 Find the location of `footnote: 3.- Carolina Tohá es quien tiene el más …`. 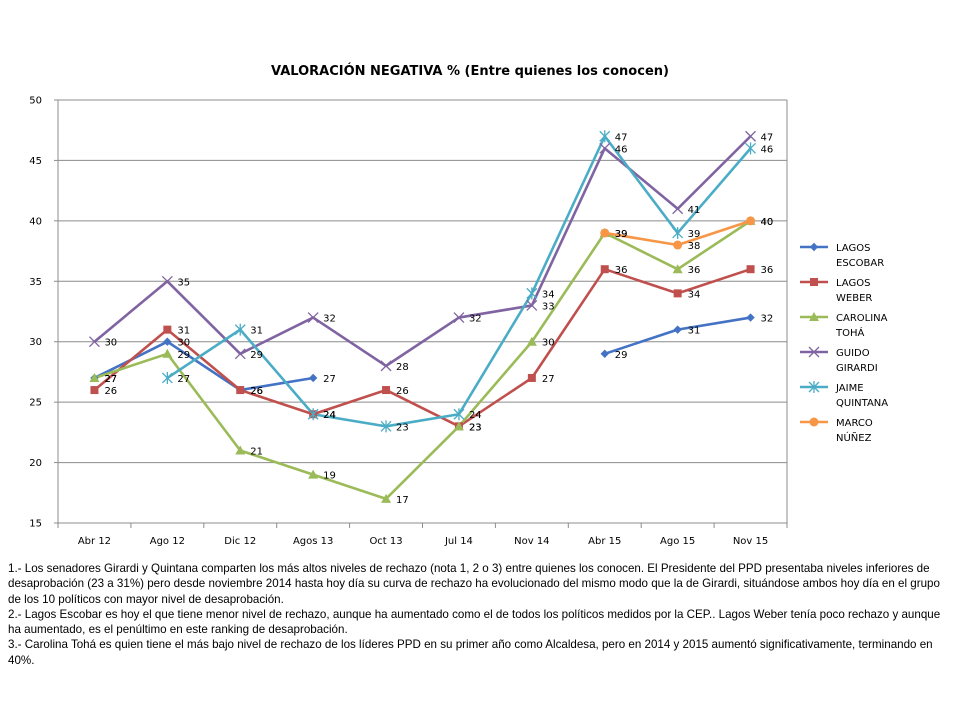

footnote: 3.- Carolina Tohá es quien tiene el más … is located at coordinates (470, 652).